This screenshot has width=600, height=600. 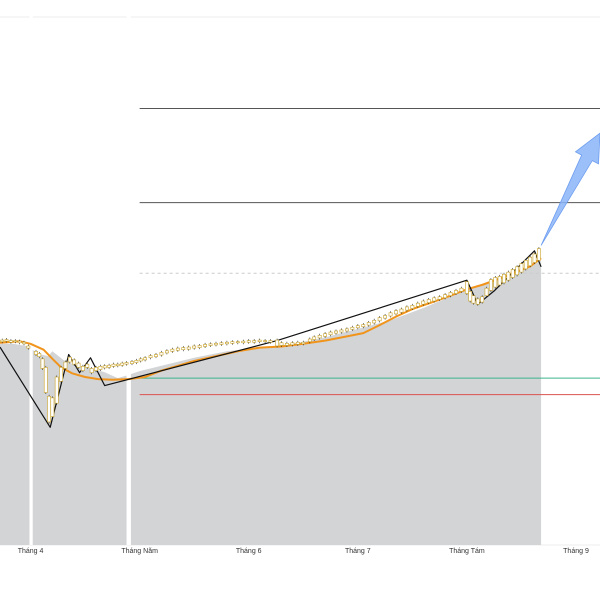 What do you see at coordinates (249, 551) in the screenshot?
I see `x-tick-label: Tháng 6` at bounding box center [249, 551].